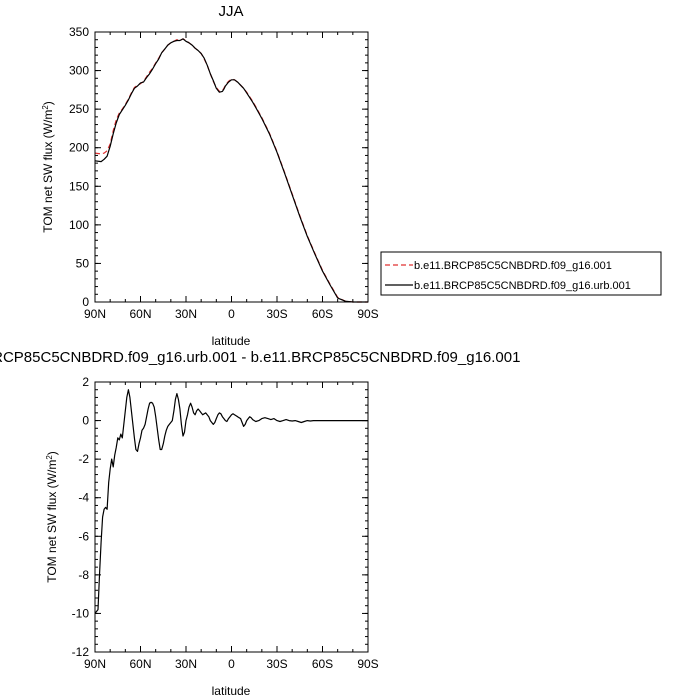  Describe the element at coordinates (52, 453) in the screenshot. I see `bottom-y-axis-label-close: )` at that location.